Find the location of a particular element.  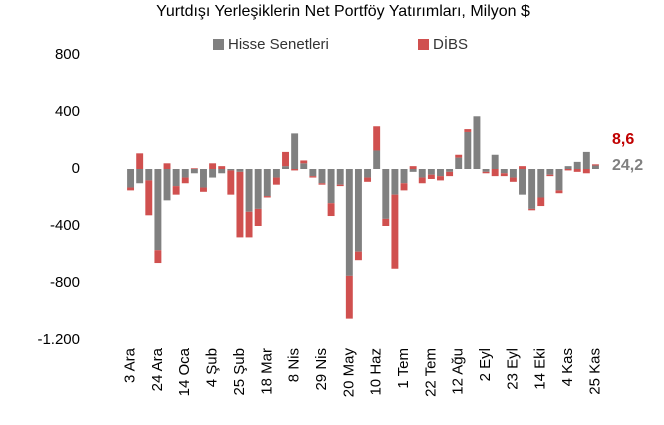

x-tick-label: 4 Şub is located at coordinates (212, 367).